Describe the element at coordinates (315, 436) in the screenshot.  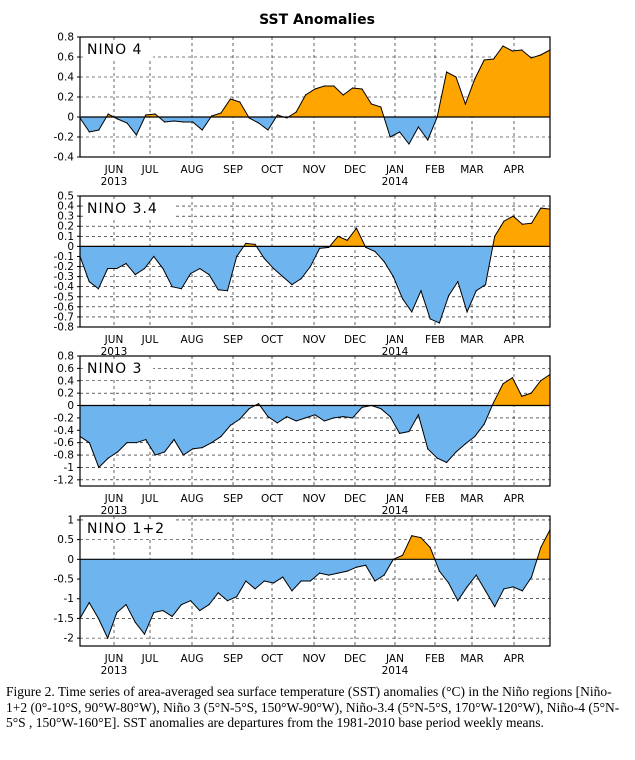
I see `negative-anomaly-area` at that location.